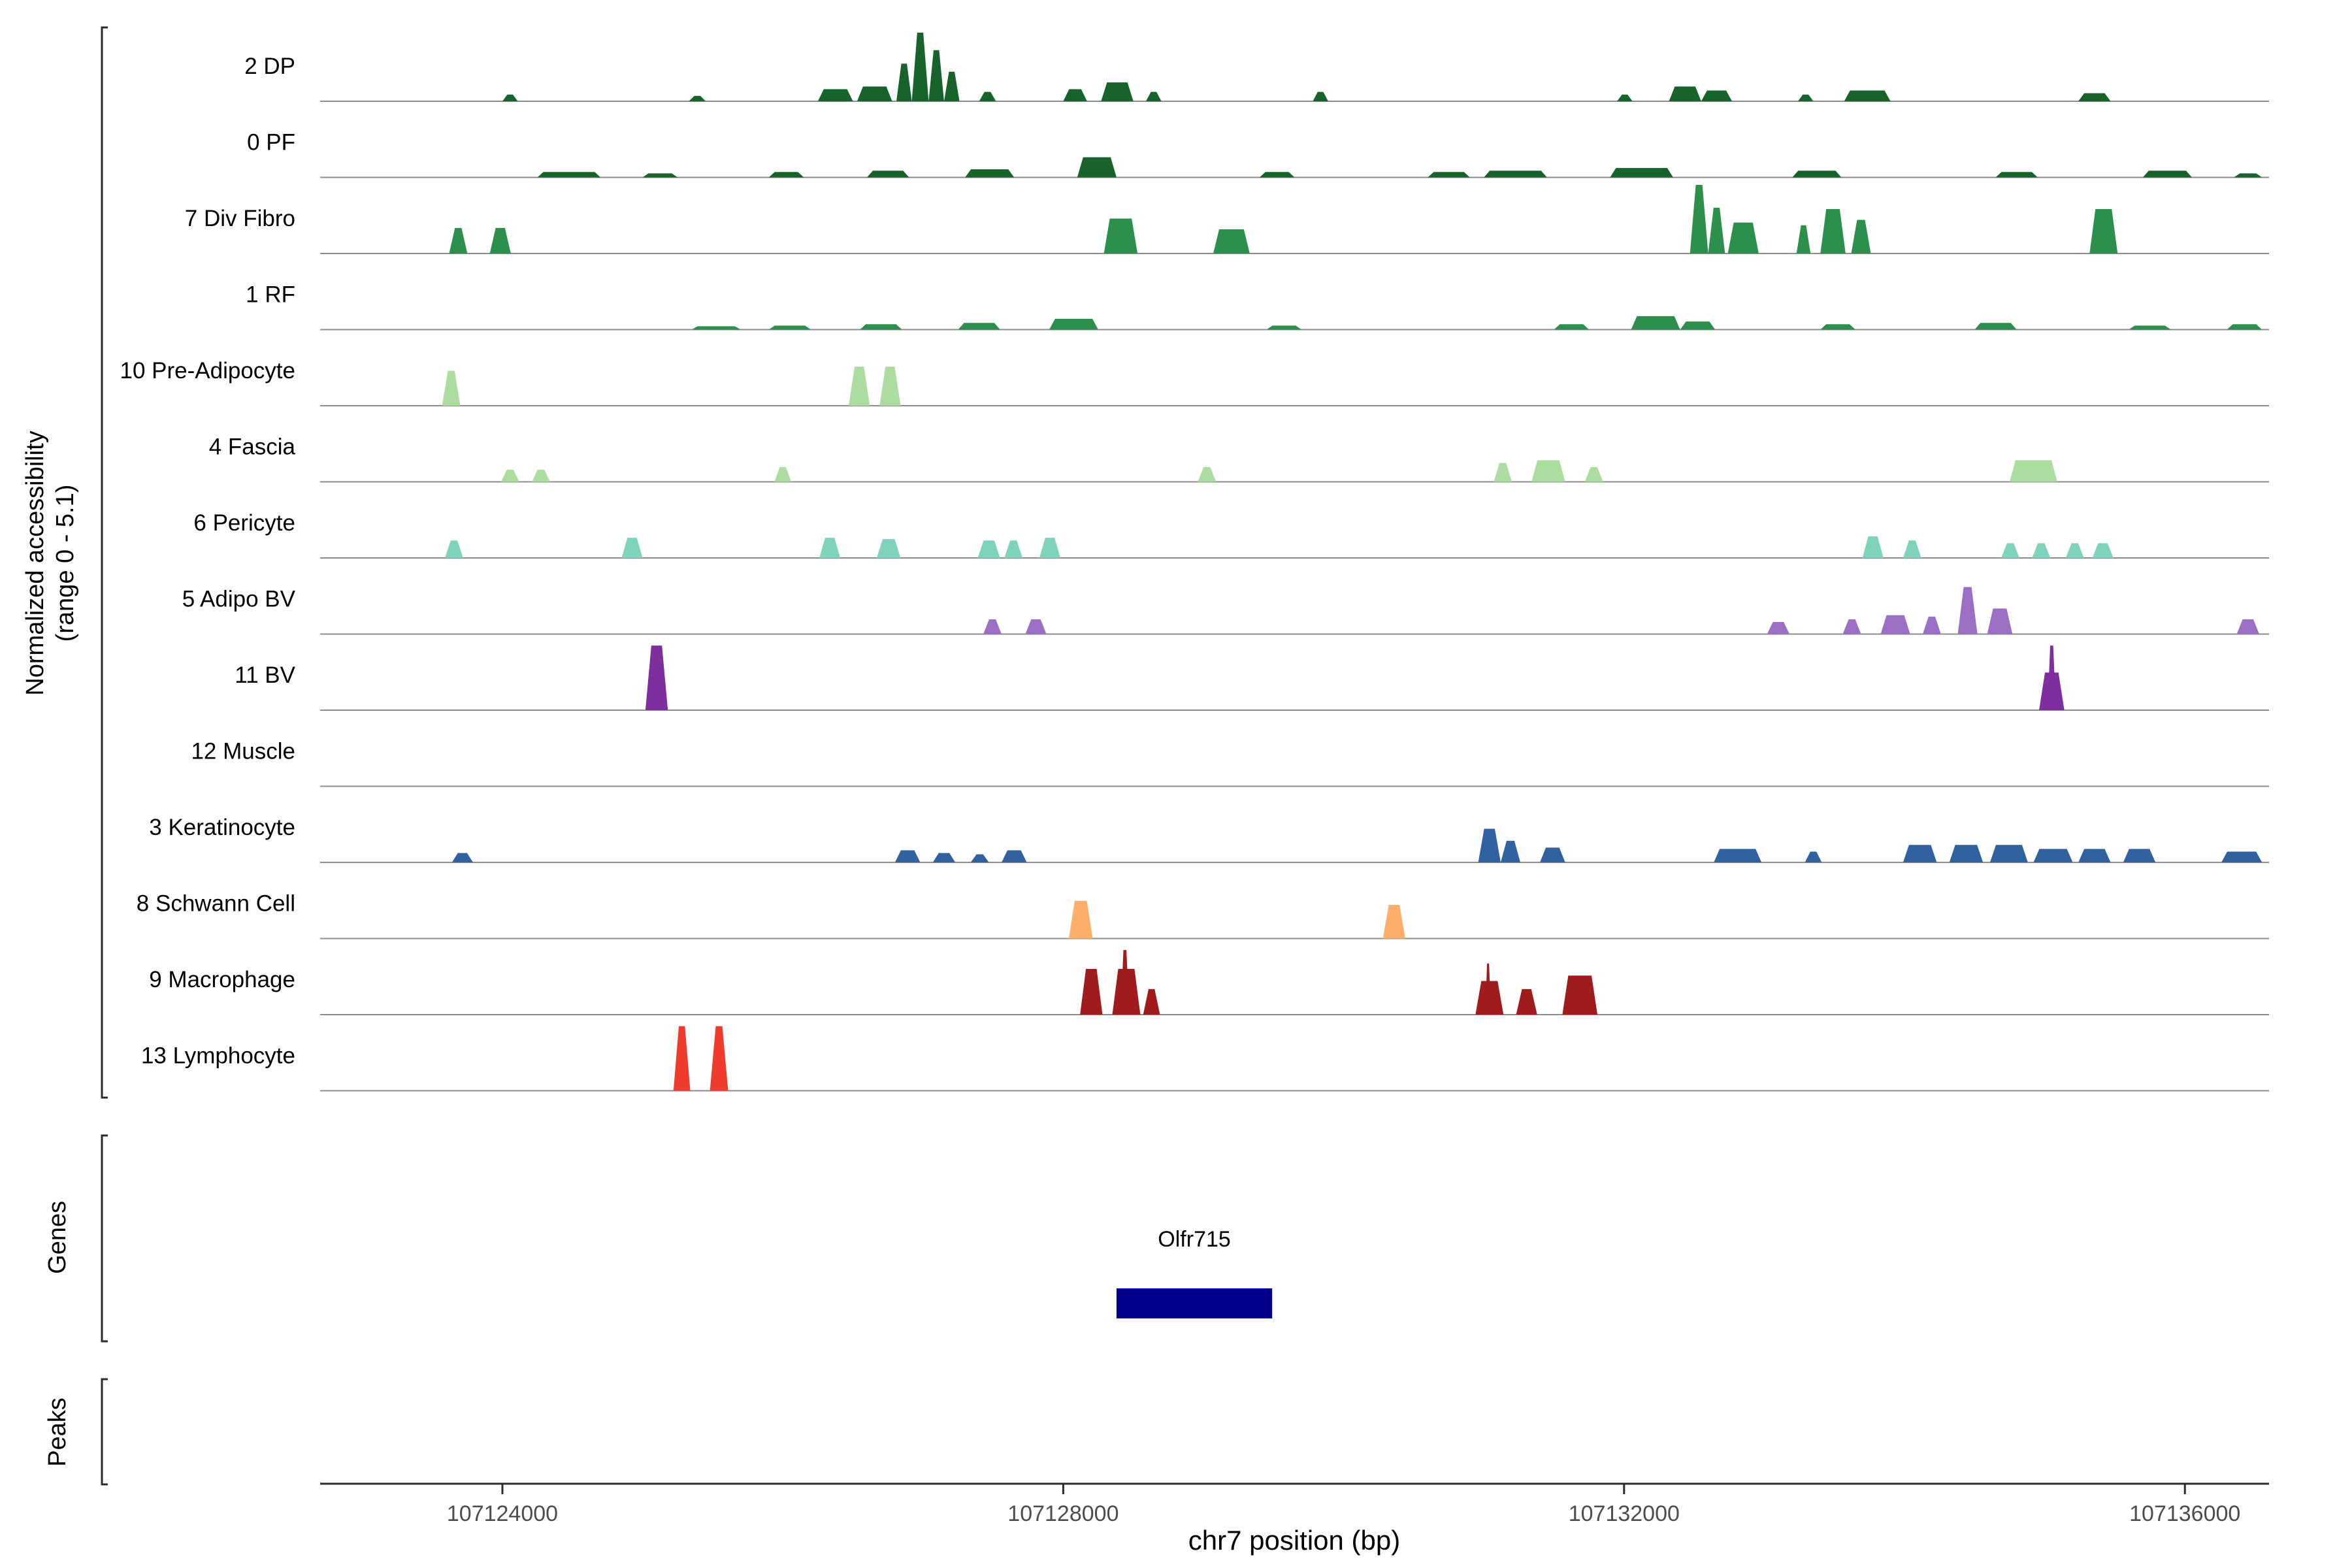  I want to click on track-label-0-pf: 0 PF, so click(271, 142).